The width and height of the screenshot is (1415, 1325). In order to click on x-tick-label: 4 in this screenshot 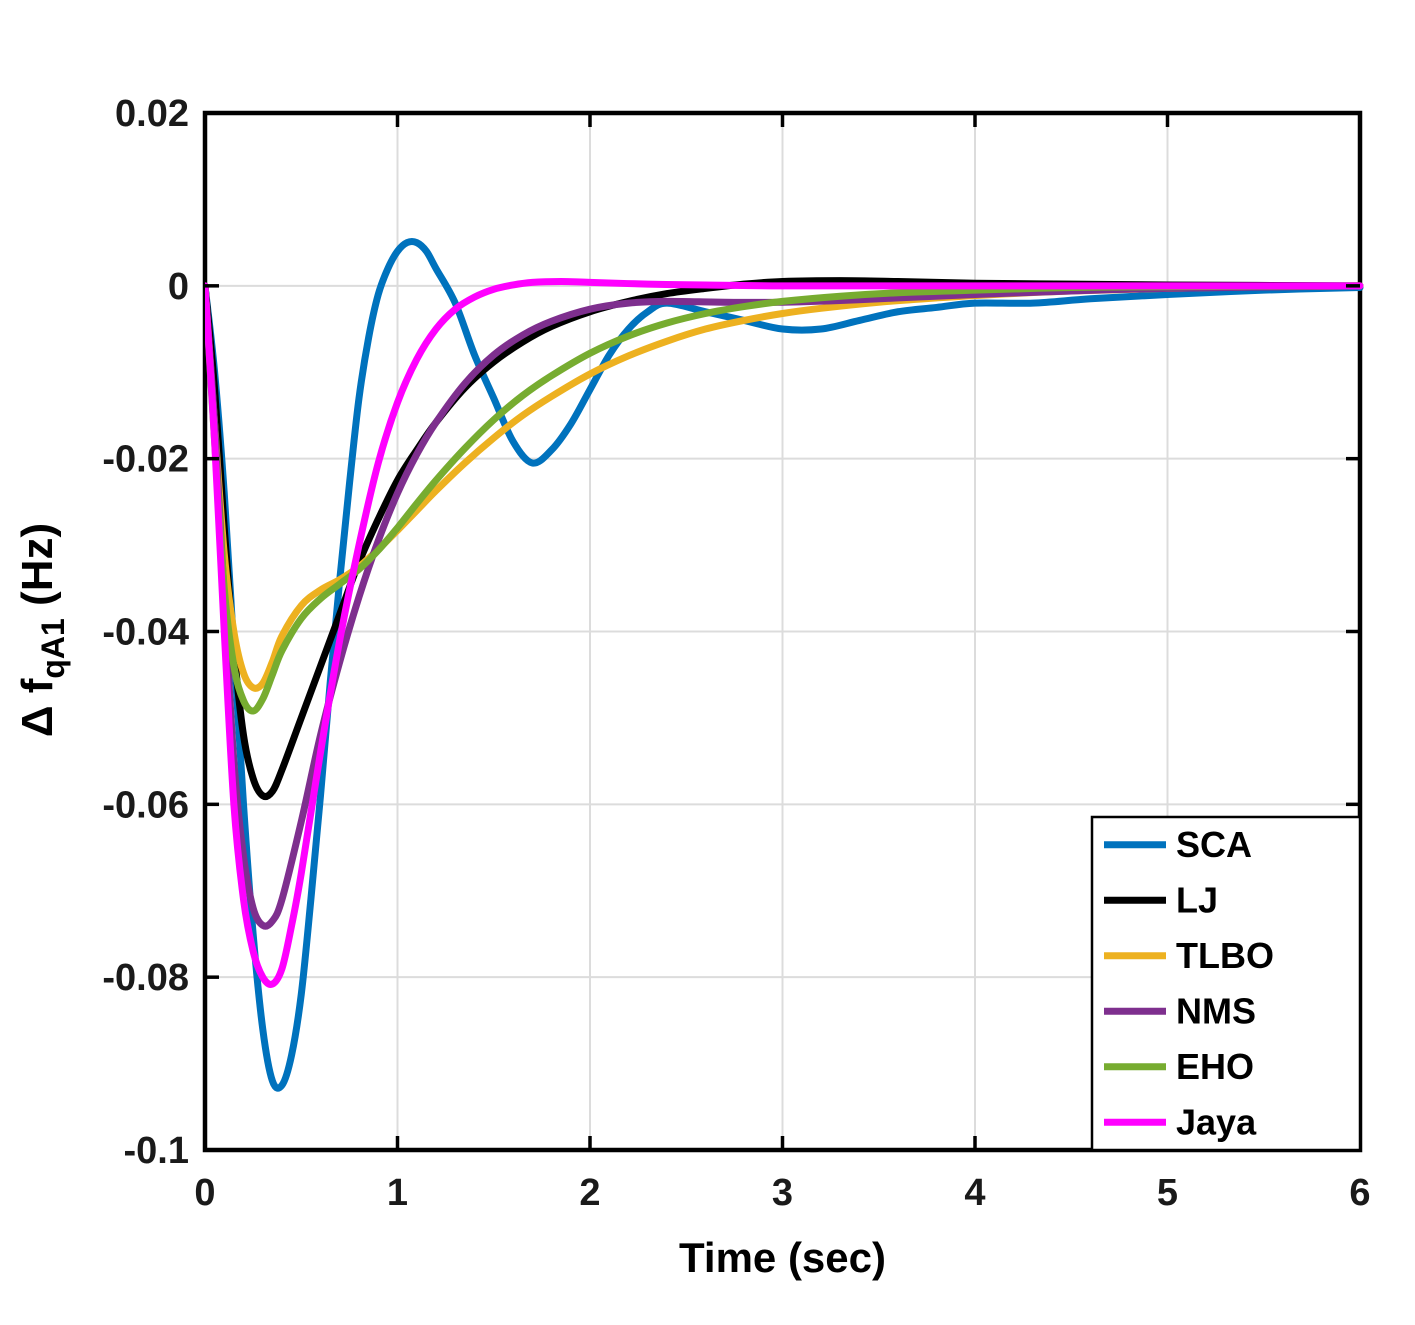, I will do `click(974, 1193)`.